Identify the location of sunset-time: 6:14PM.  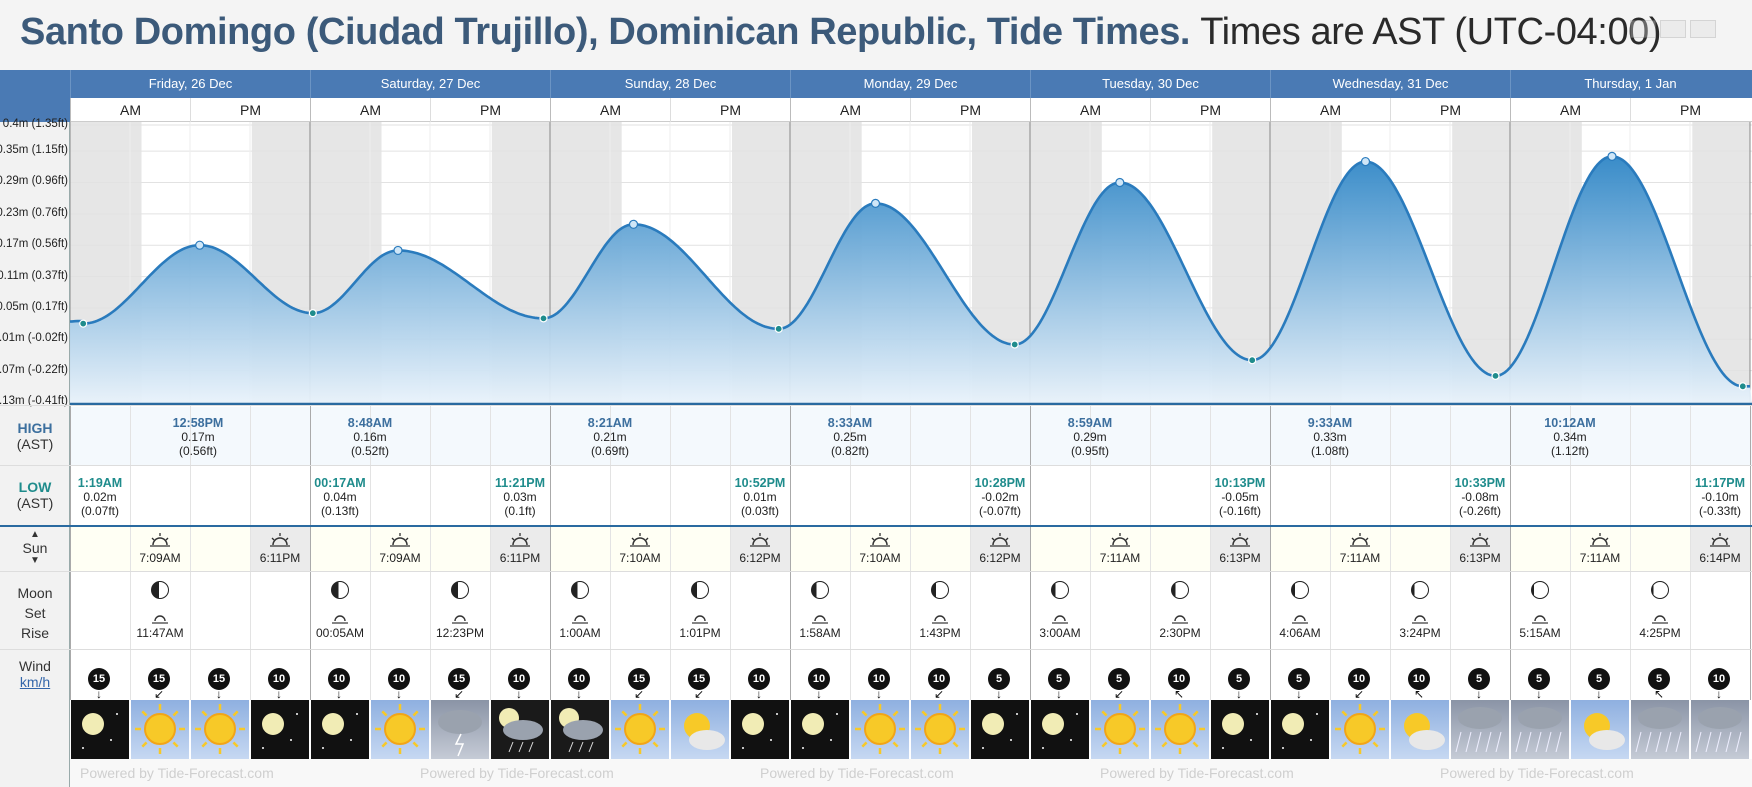
(1720, 558).